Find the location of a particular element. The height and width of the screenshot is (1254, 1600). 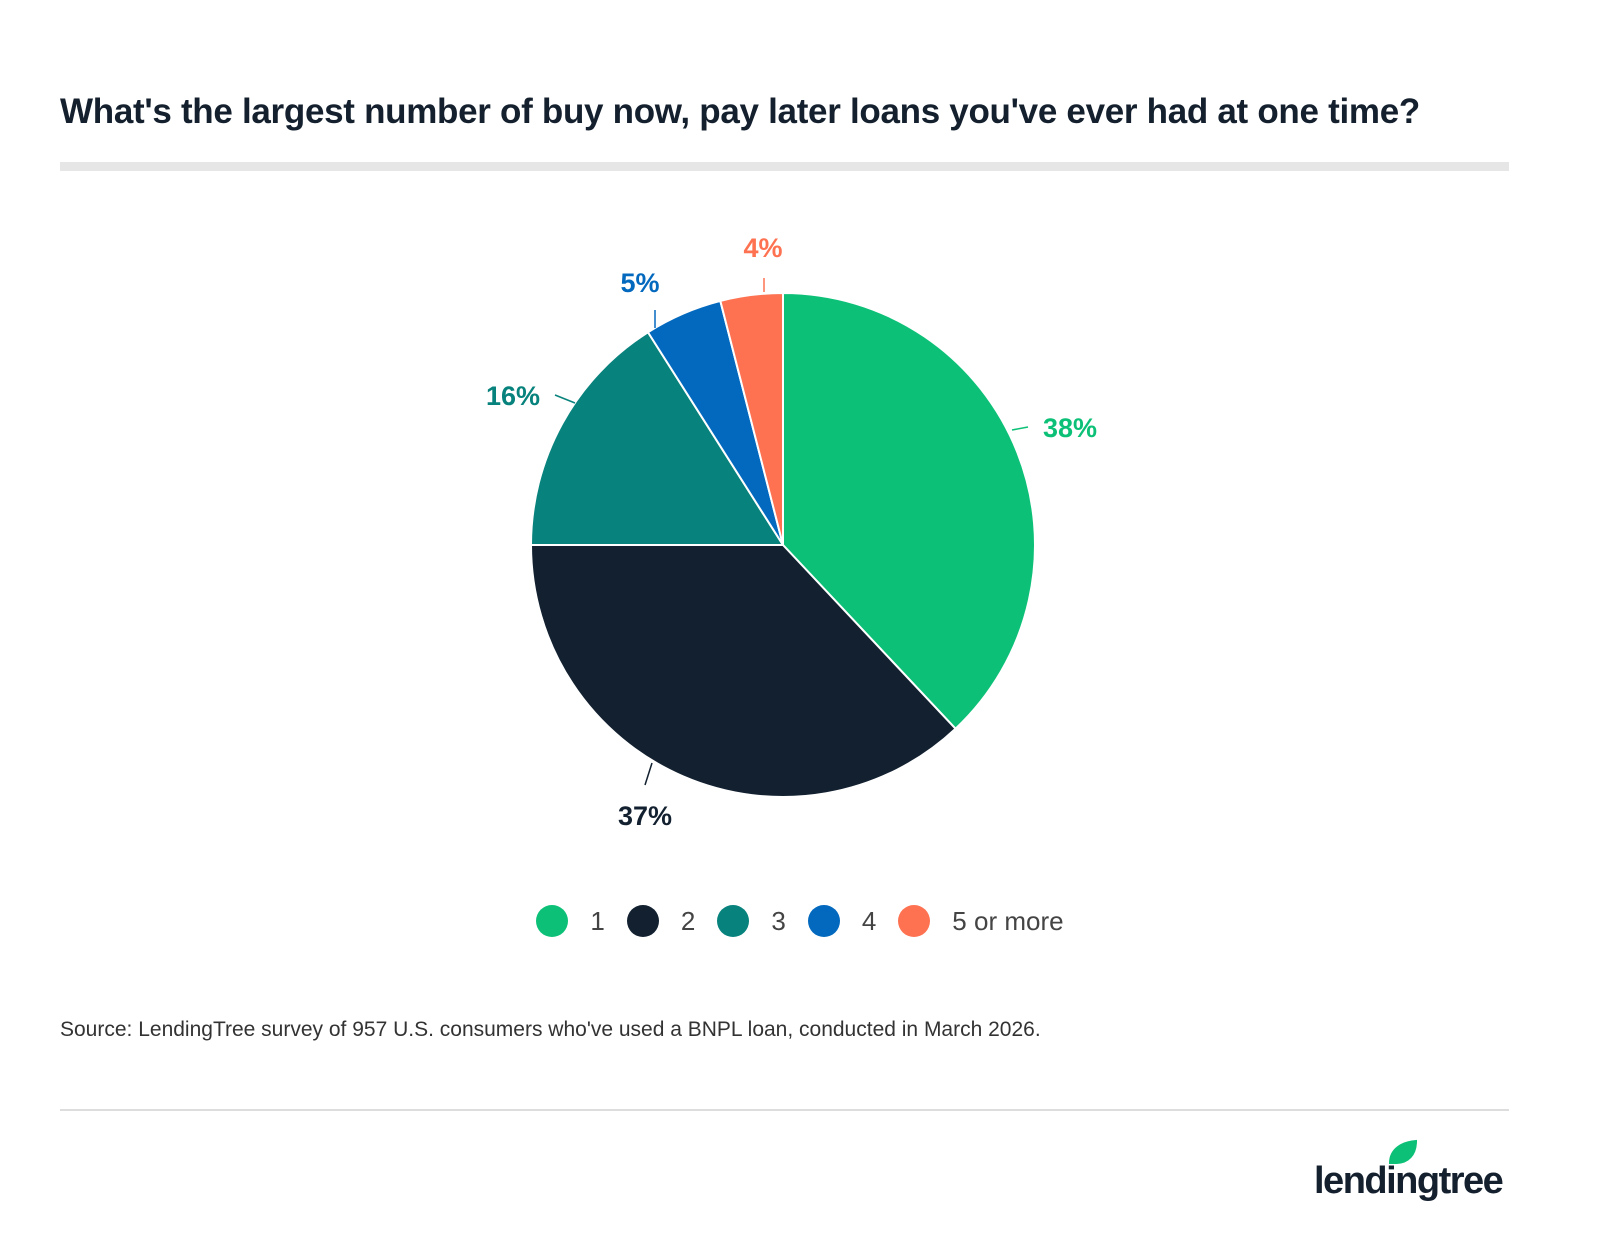

legend-item: 3 is located at coordinates (751, 921).